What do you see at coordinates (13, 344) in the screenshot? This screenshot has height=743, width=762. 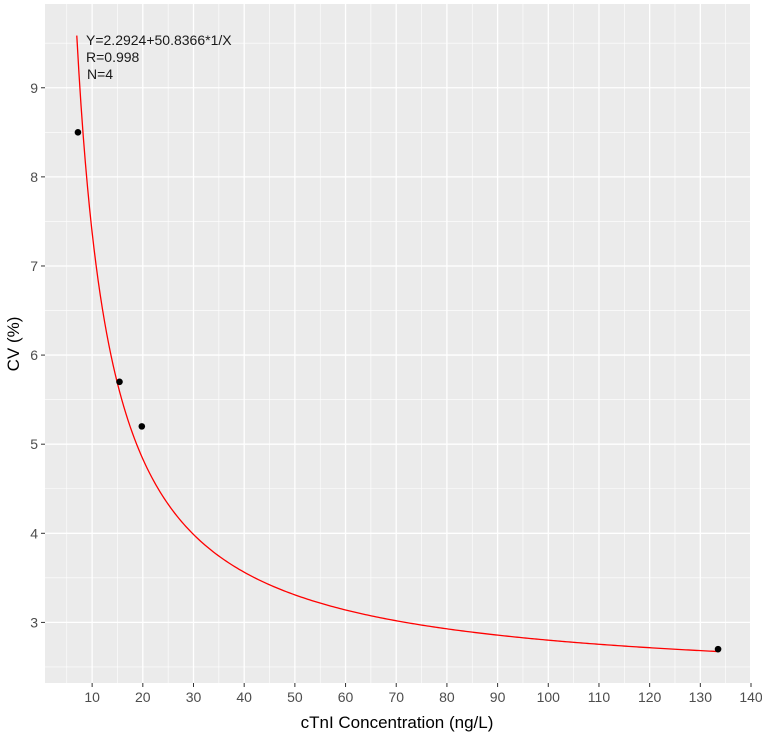 I see `y-axis-title: CV (%)` at bounding box center [13, 344].